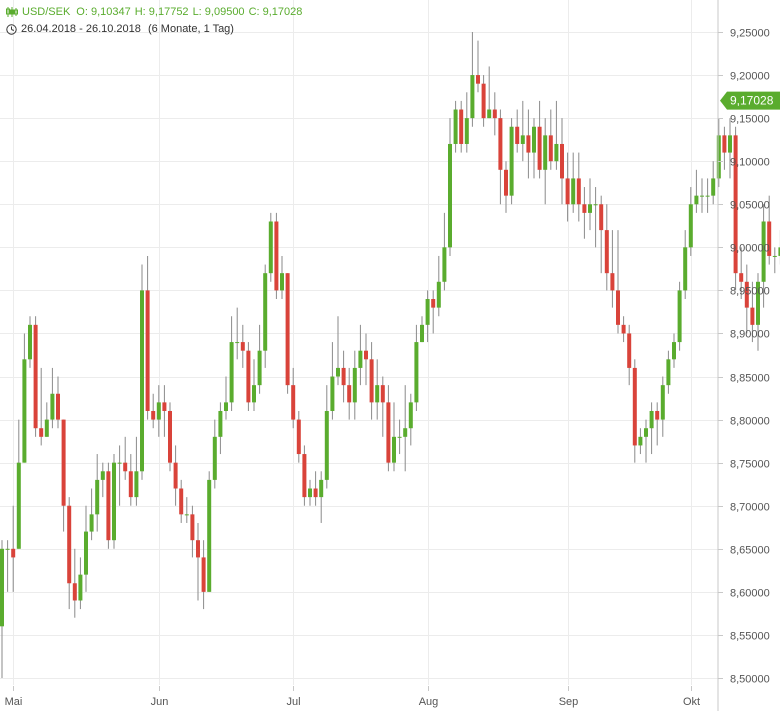  Describe the element at coordinates (691, 702) in the screenshot. I see `x-tick-label: Okt` at that location.